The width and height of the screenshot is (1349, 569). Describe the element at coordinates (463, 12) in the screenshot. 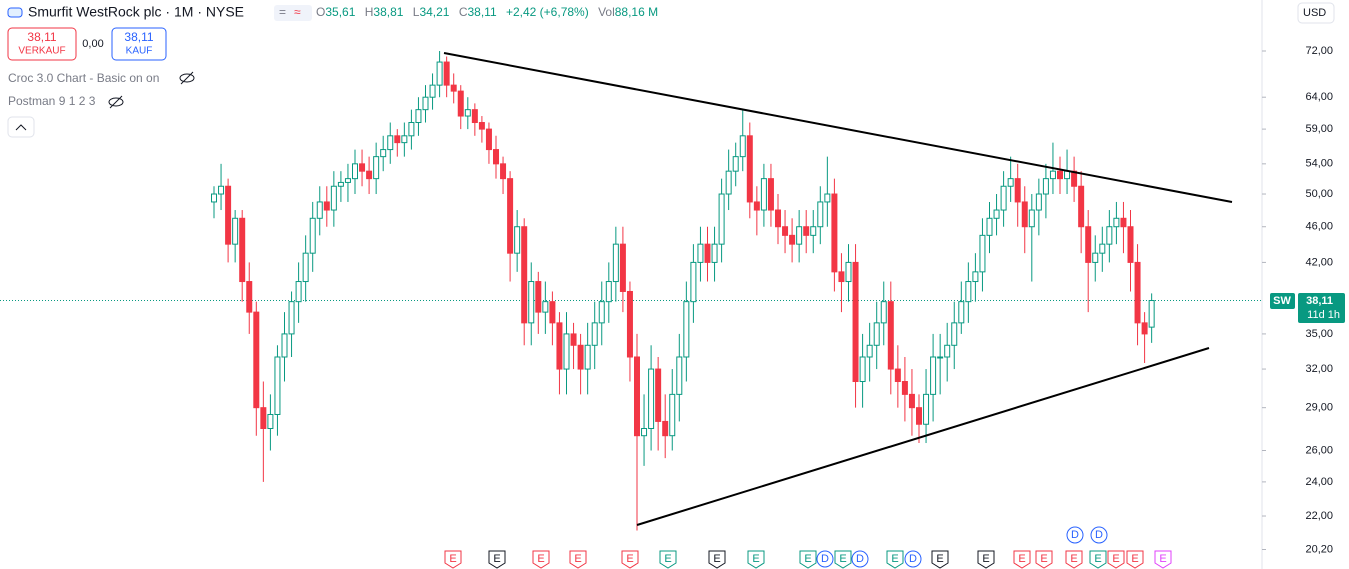

I see `ohlc-label: C` at that location.